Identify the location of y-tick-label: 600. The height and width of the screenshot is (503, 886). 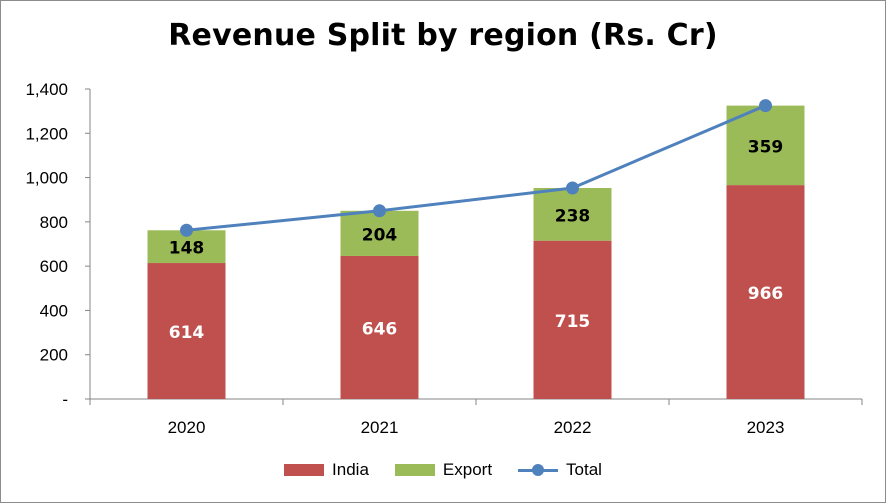
(54, 266).